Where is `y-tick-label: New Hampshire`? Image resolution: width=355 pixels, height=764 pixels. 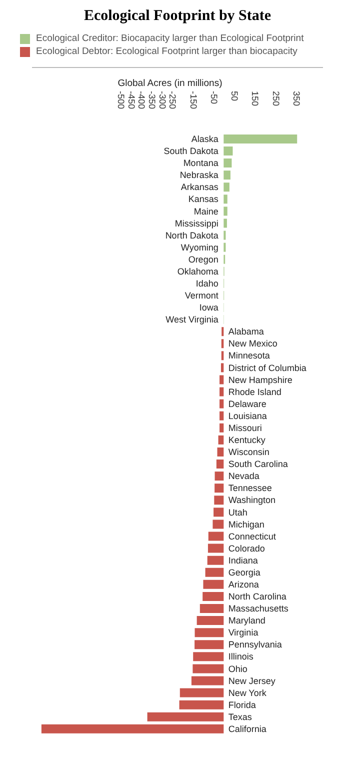 y-tick-label: New Hampshire is located at coordinates (260, 379).